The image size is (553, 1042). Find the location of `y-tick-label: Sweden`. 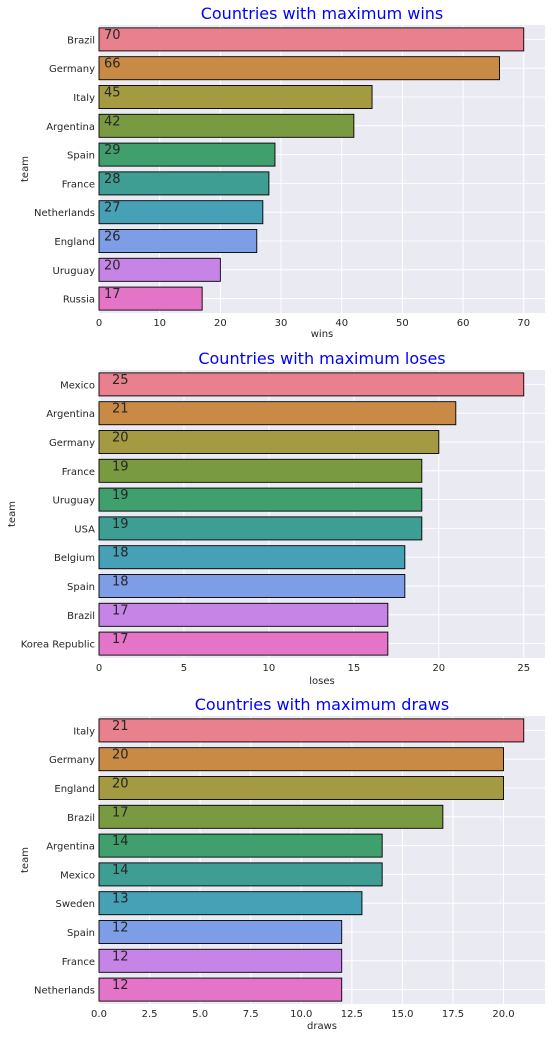

y-tick-label: Sweden is located at coordinates (75, 904).